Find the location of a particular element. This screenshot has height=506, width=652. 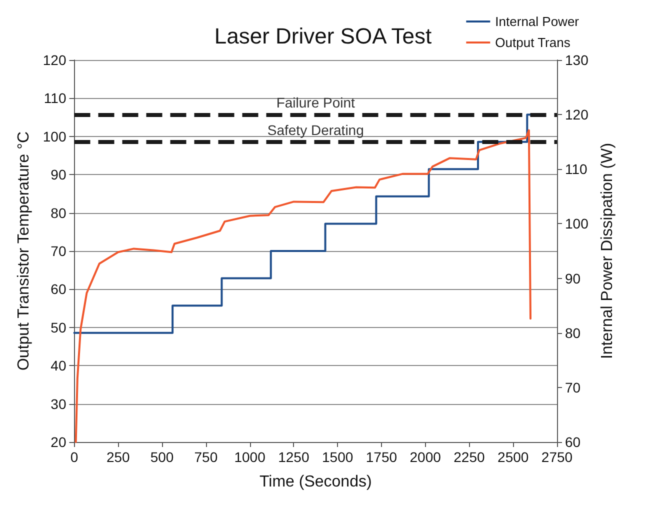

legend-label: Output Trans is located at coordinates (533, 42).